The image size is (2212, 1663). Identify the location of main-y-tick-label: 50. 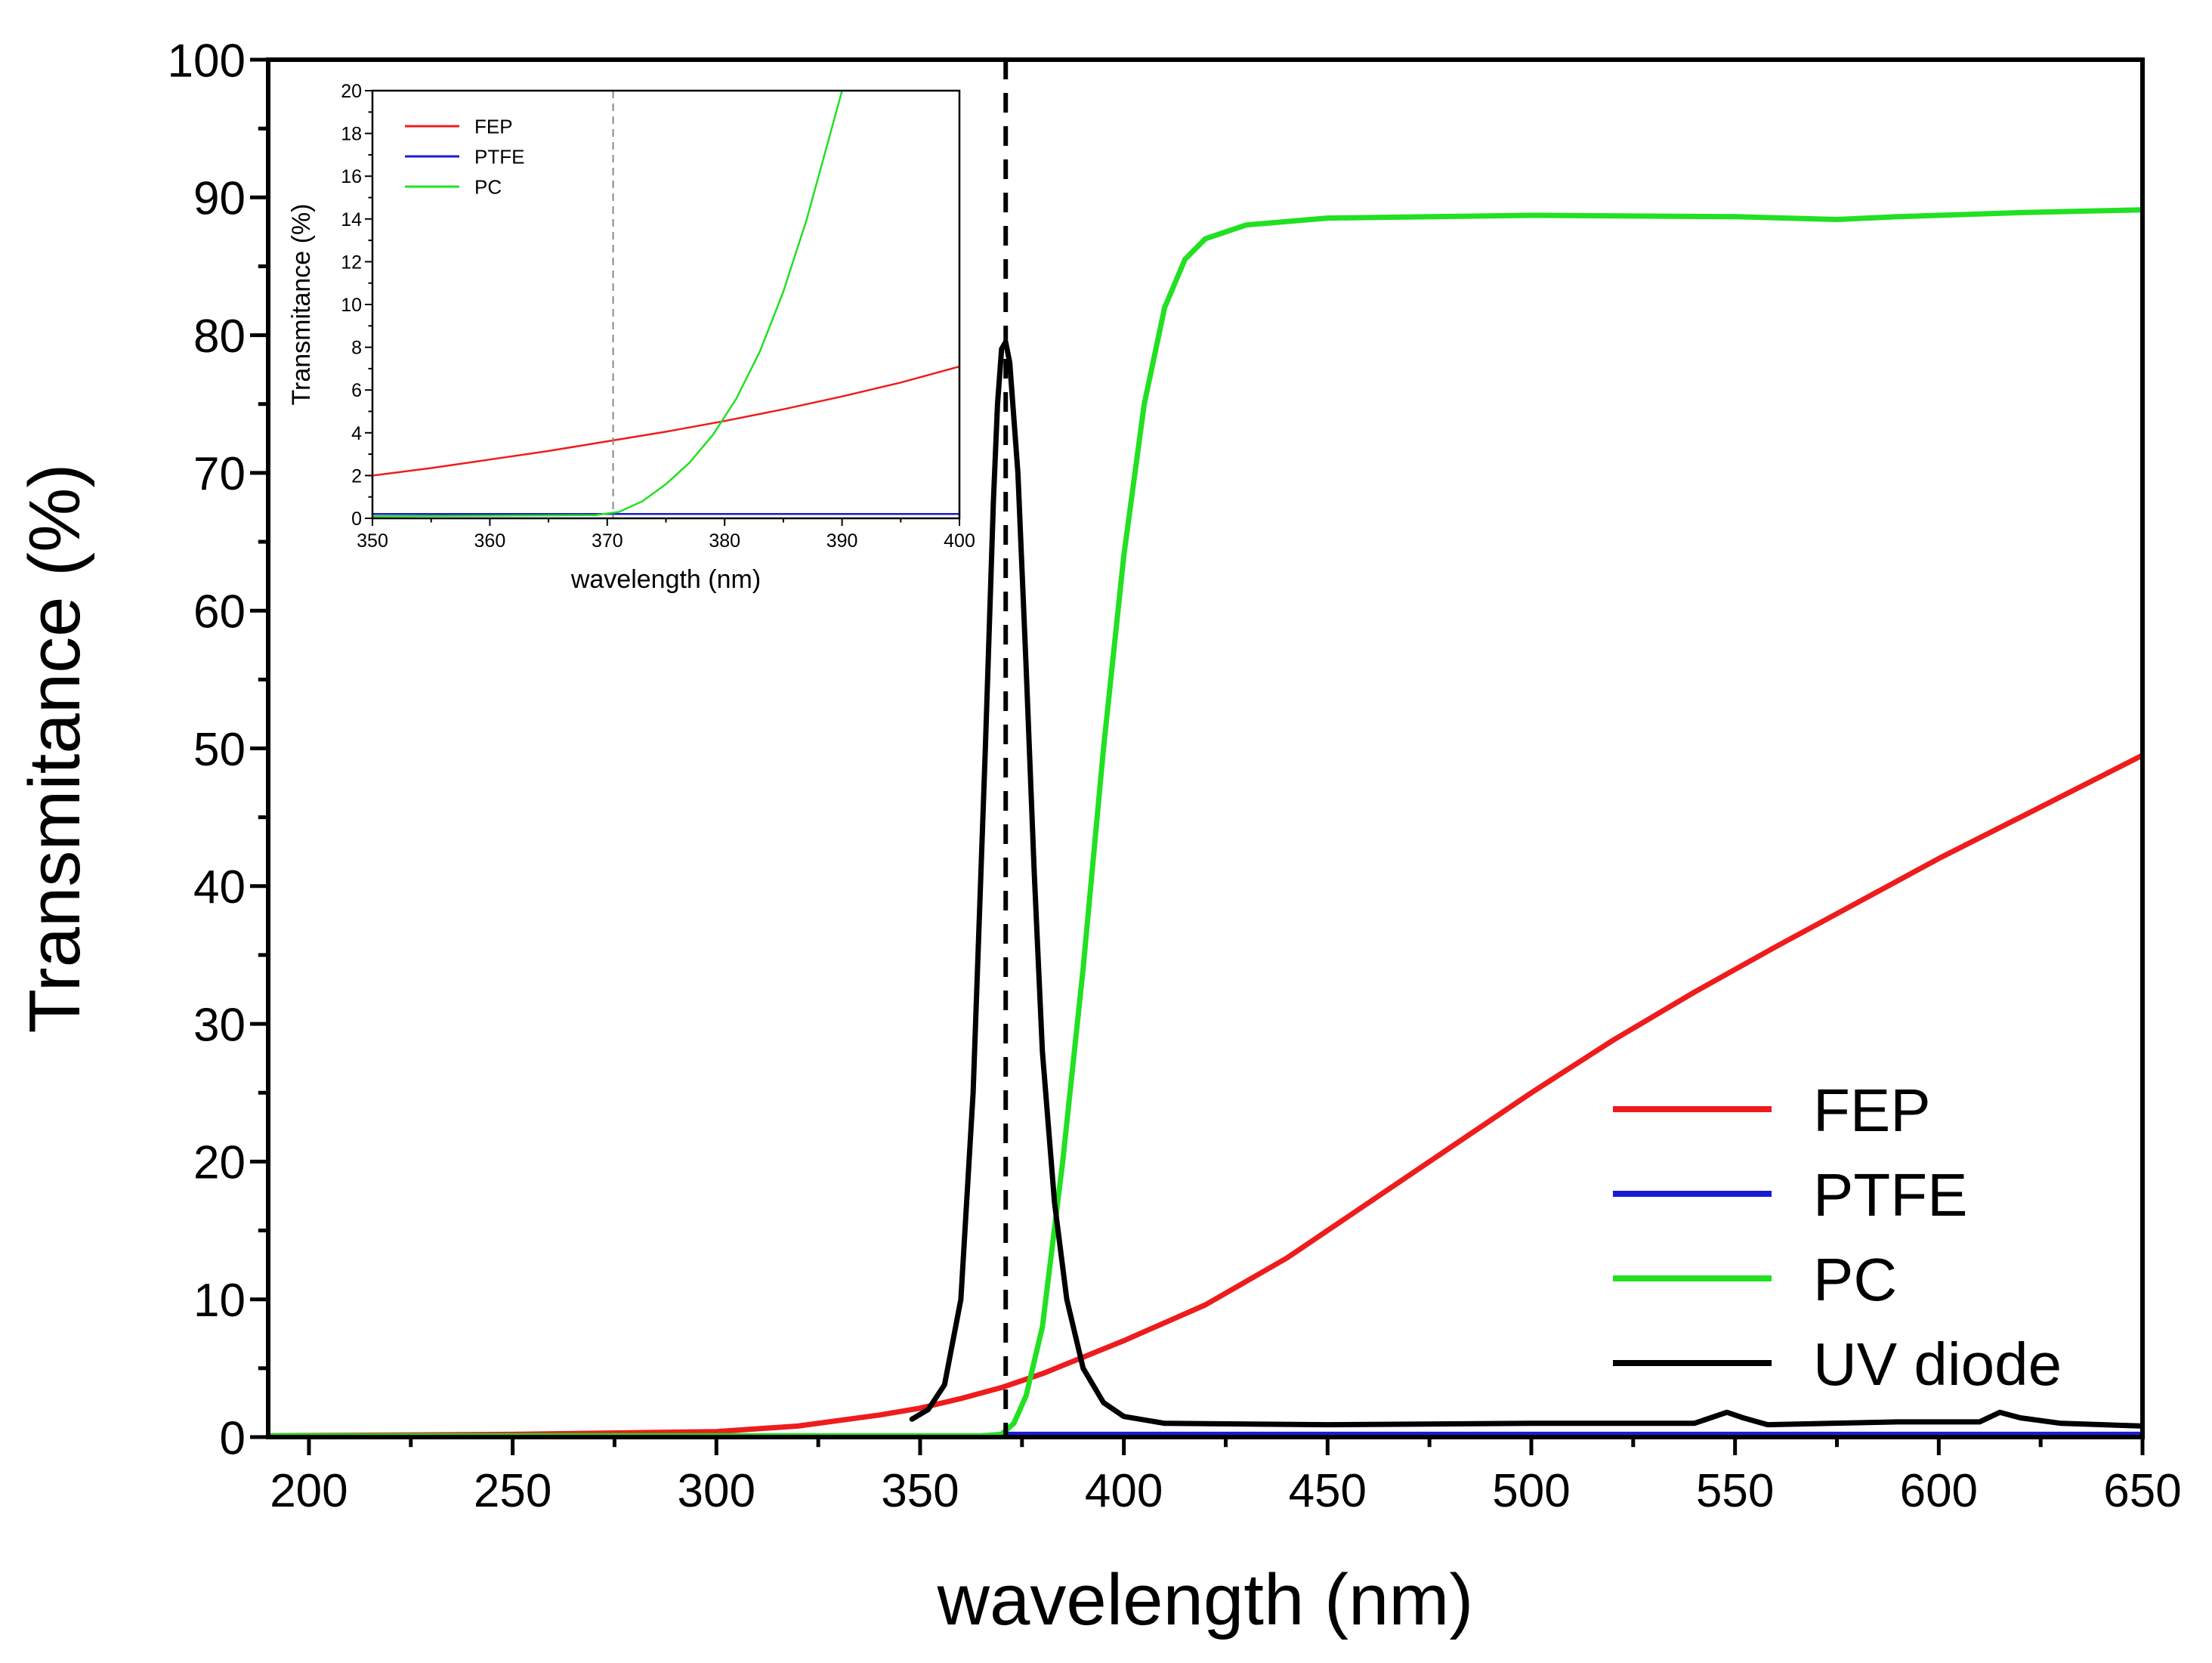
(220, 750).